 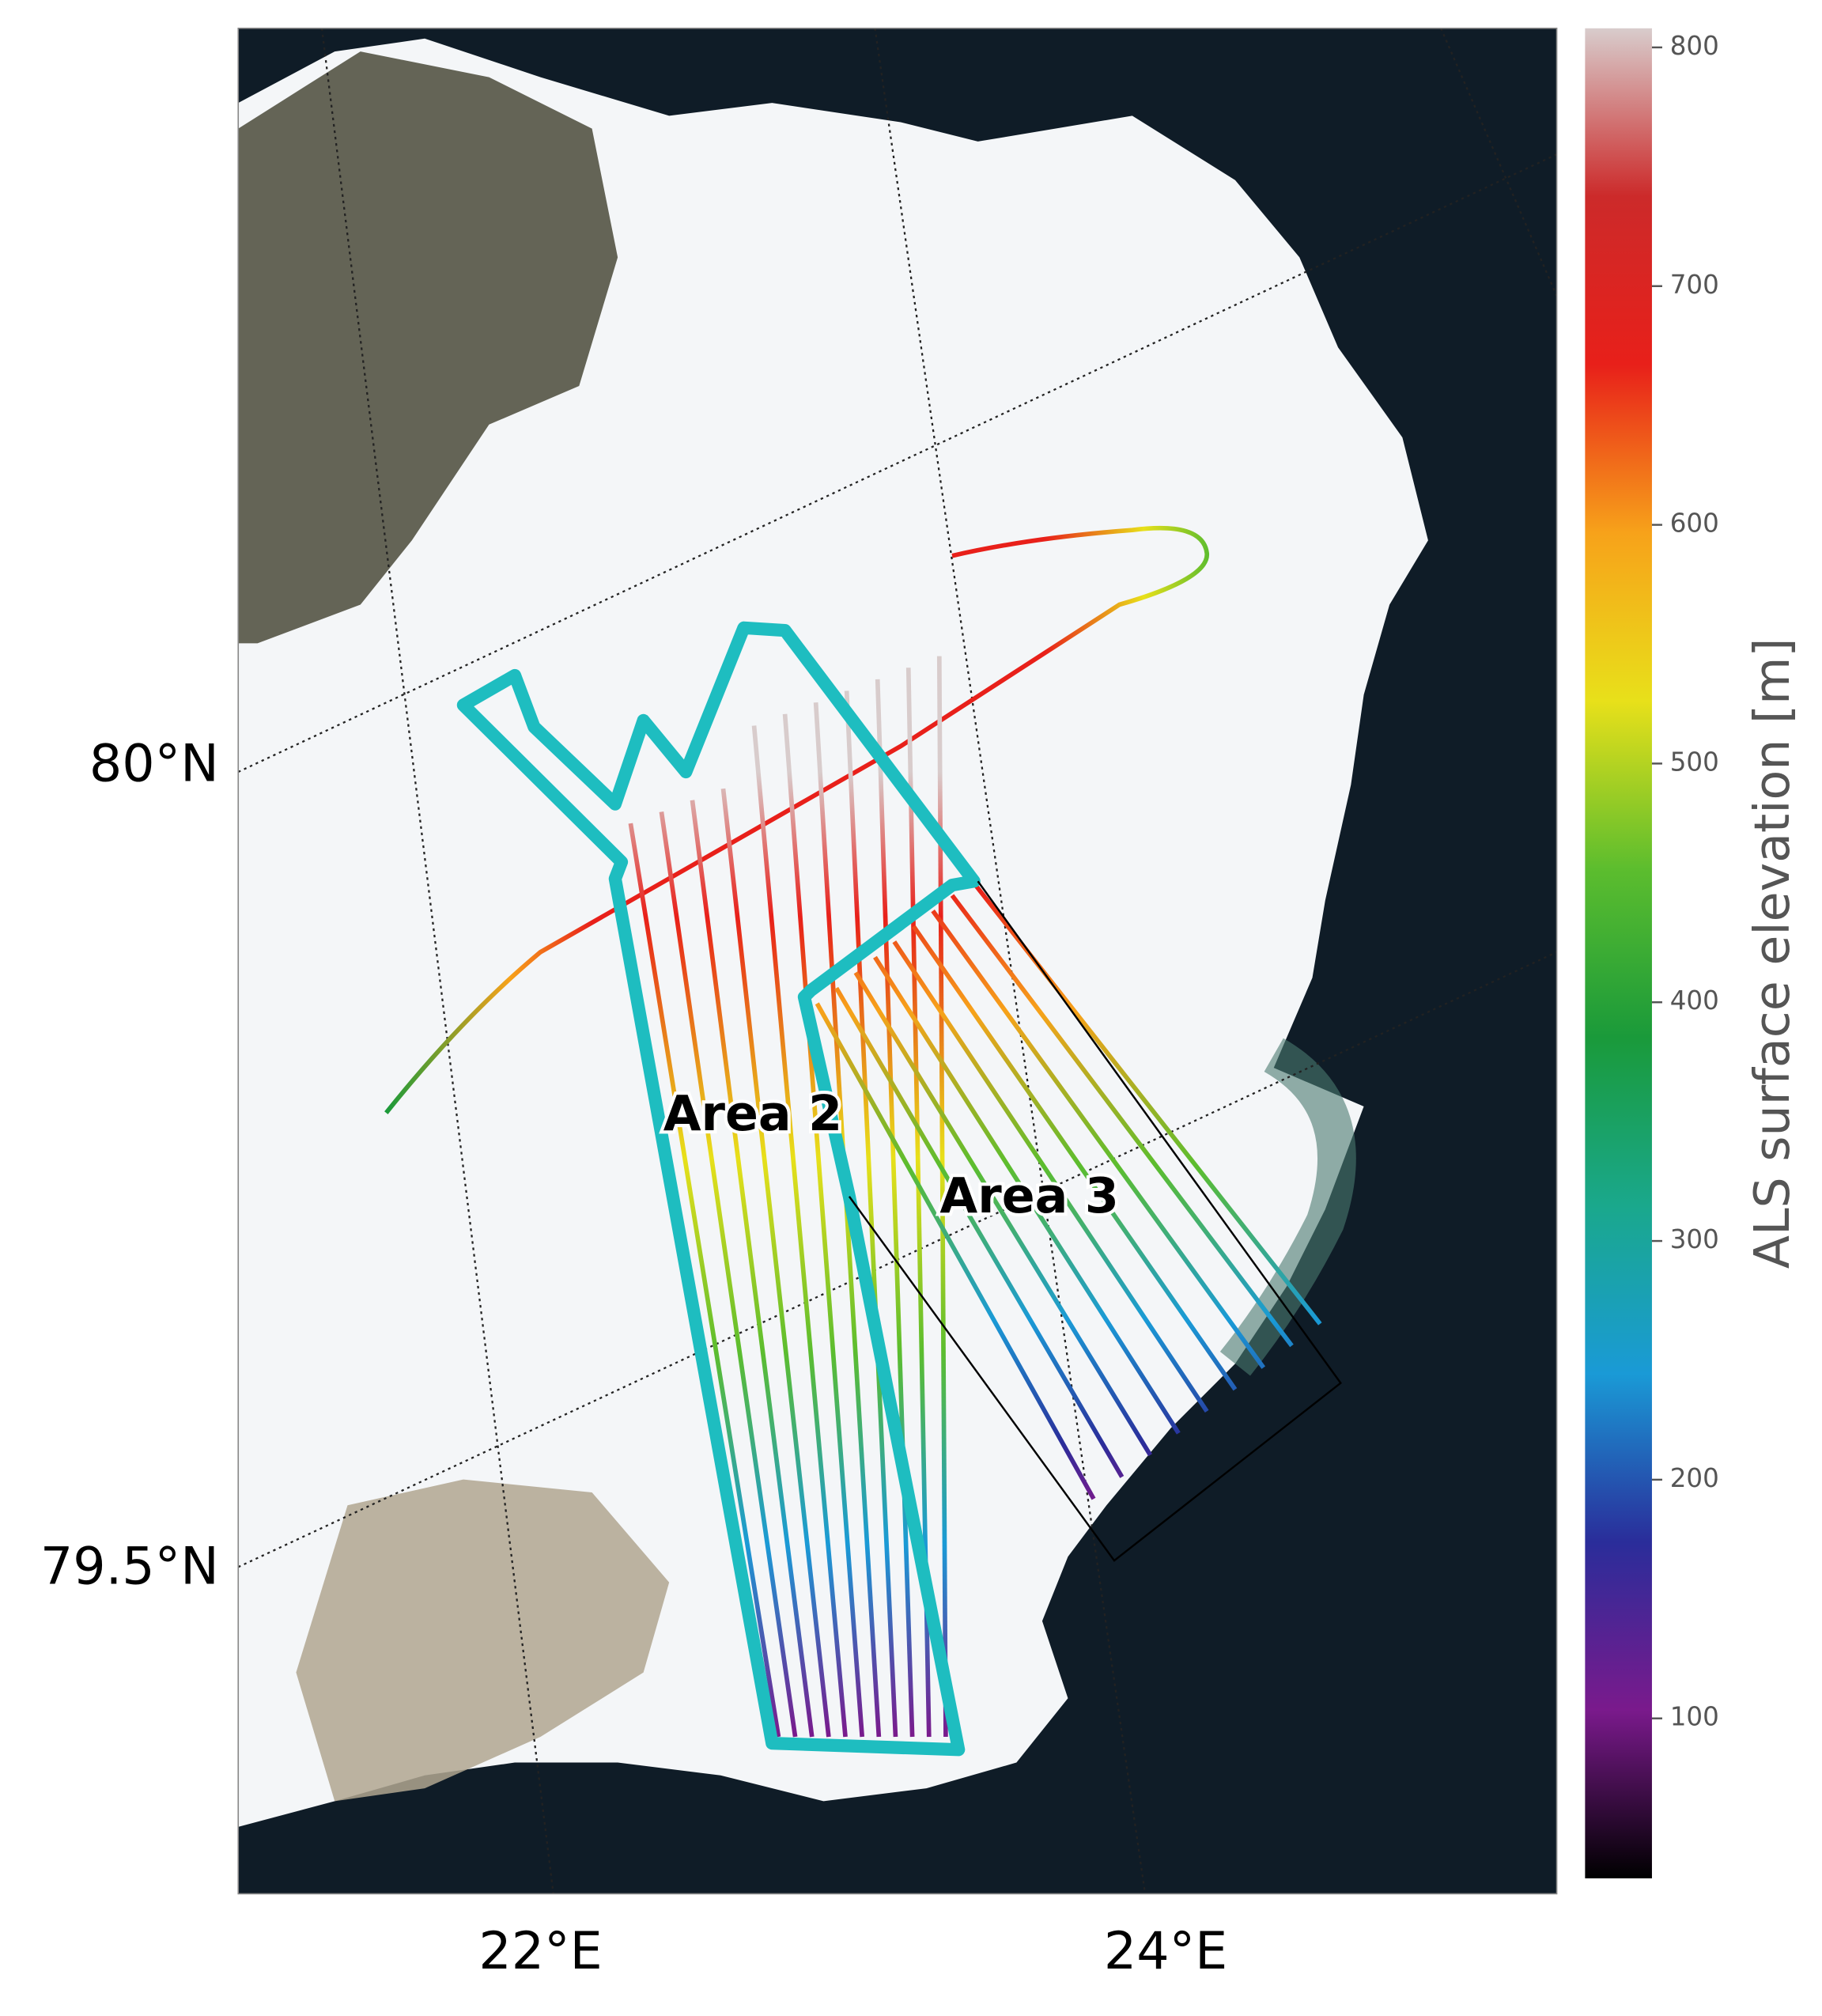 I want to click on colorbar-tick-label: 200, so click(x=1695, y=1478).